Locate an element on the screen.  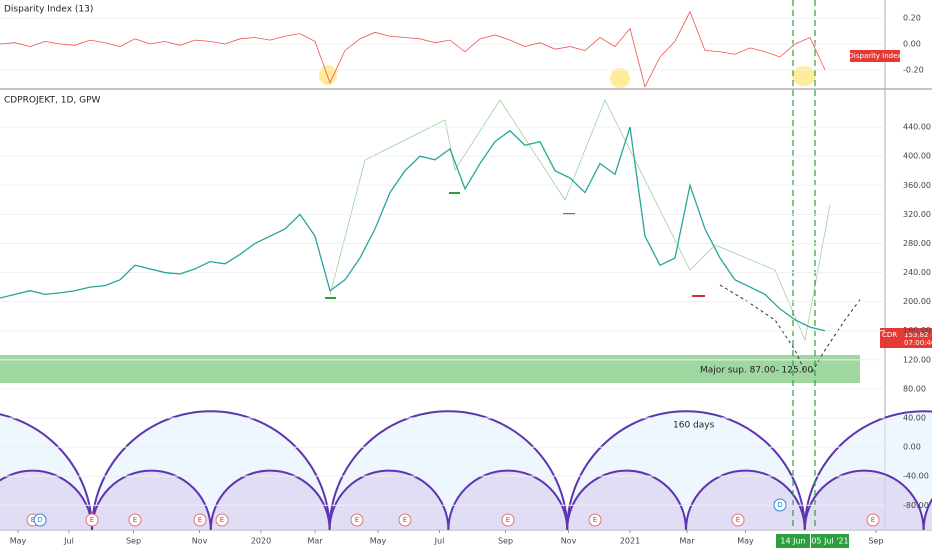
y-tick-label: 120.00 is located at coordinates (917, 359).